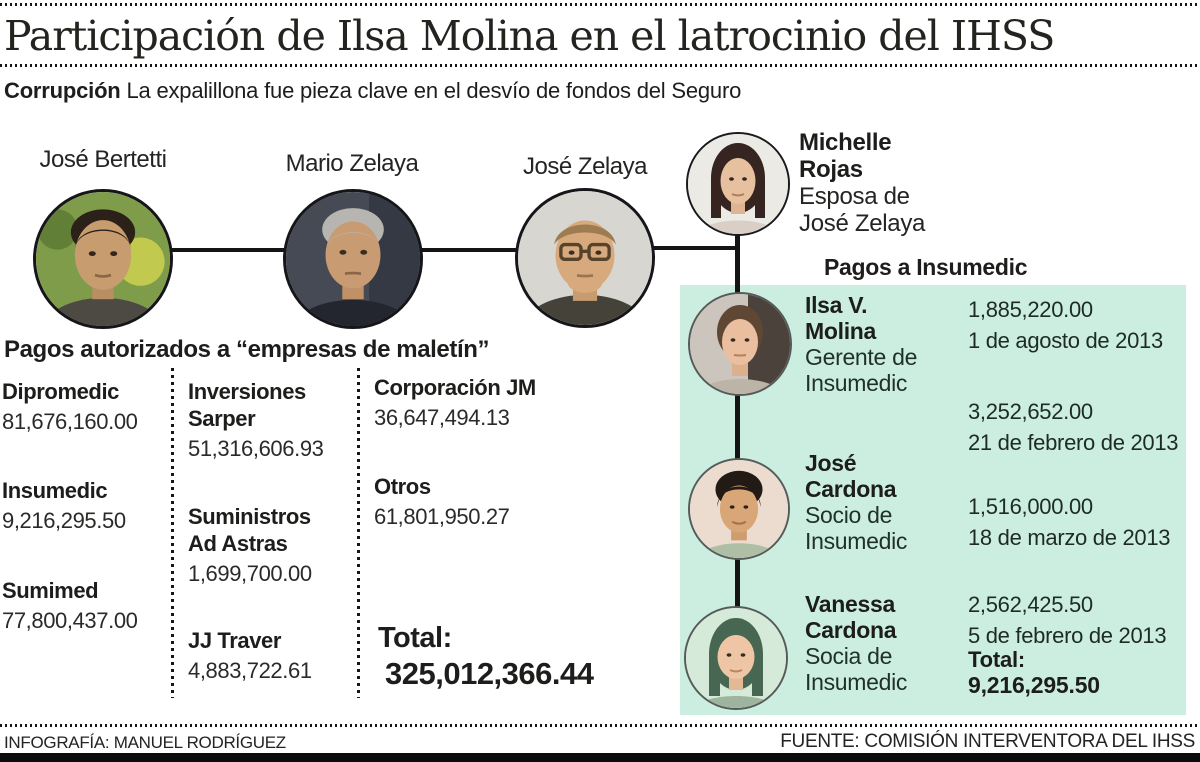 This screenshot has height=762, width=1200. I want to click on spouse-name: Michelle Rojas, so click(845, 156).